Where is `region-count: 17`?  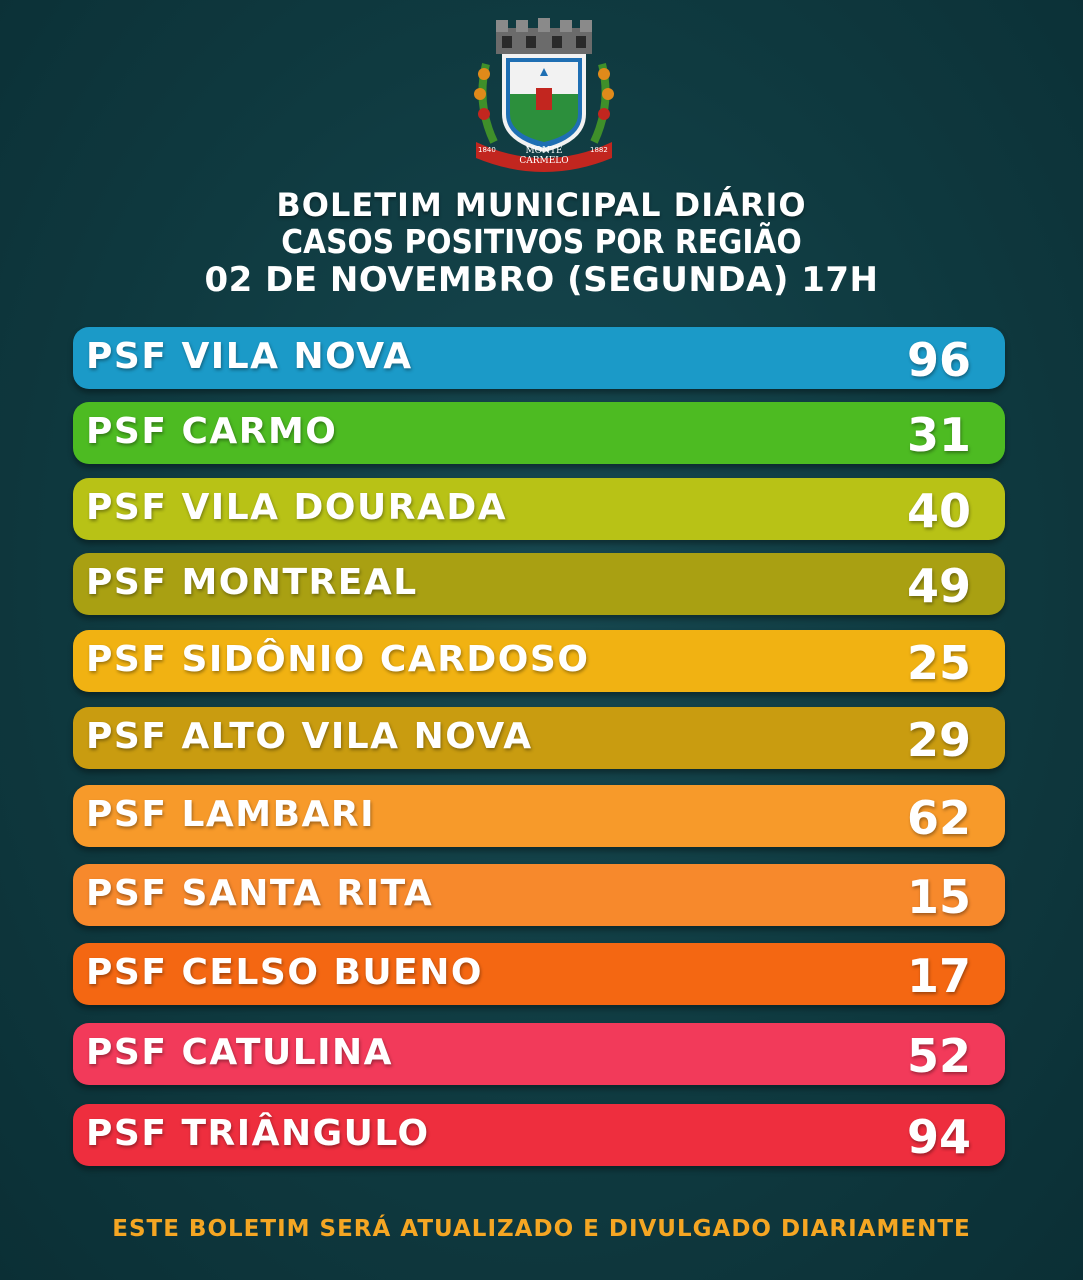 region-count: 17 is located at coordinates (938, 976).